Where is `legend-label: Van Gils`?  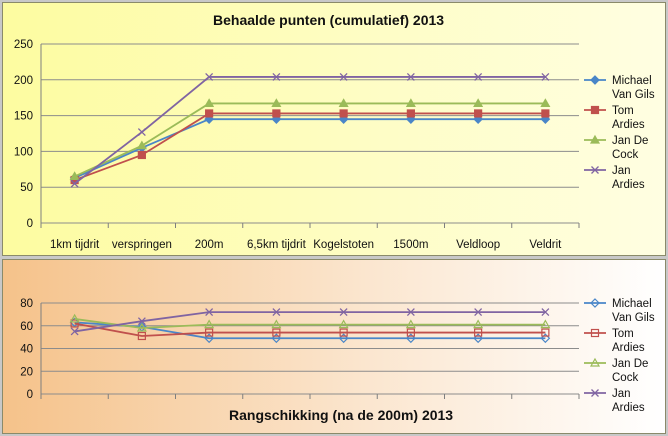 legend-label: Van Gils is located at coordinates (633, 318).